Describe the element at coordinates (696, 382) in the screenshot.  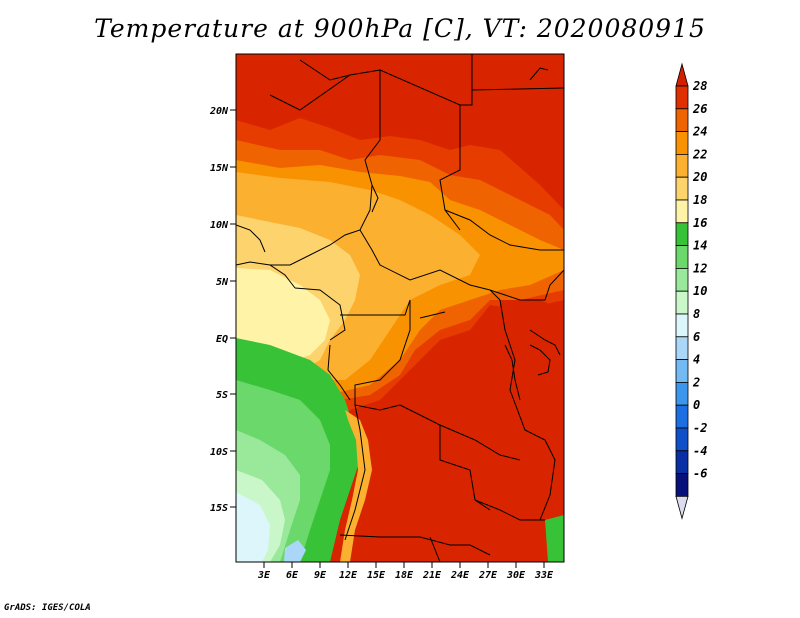
I see `colorbar-label: 2` at that location.